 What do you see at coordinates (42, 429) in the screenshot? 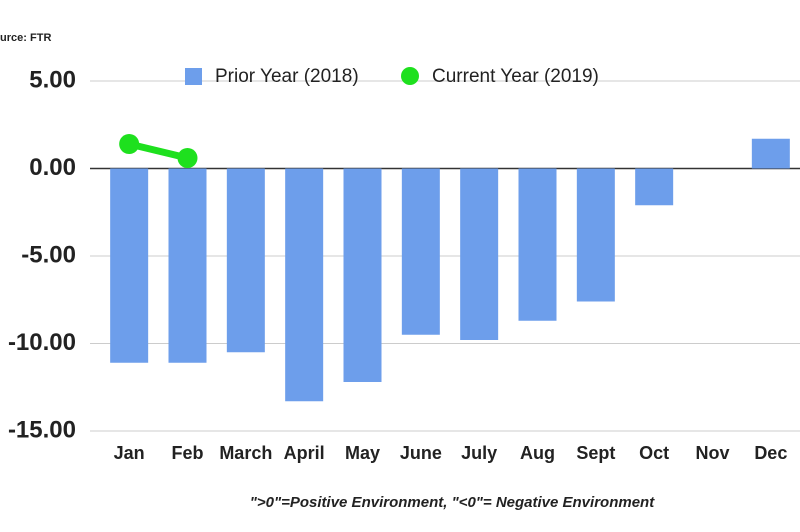
I see `y-tick-label: -15.00` at bounding box center [42, 429].